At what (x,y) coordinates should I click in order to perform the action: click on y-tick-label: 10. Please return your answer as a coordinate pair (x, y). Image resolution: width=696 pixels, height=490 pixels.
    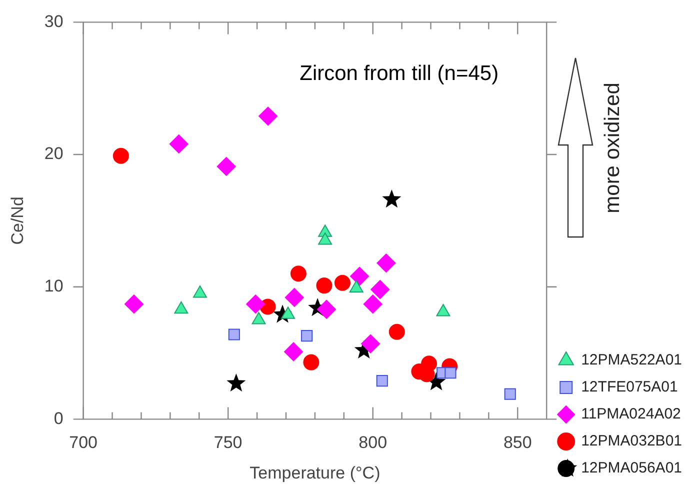
    Looking at the image, I should click on (54, 286).